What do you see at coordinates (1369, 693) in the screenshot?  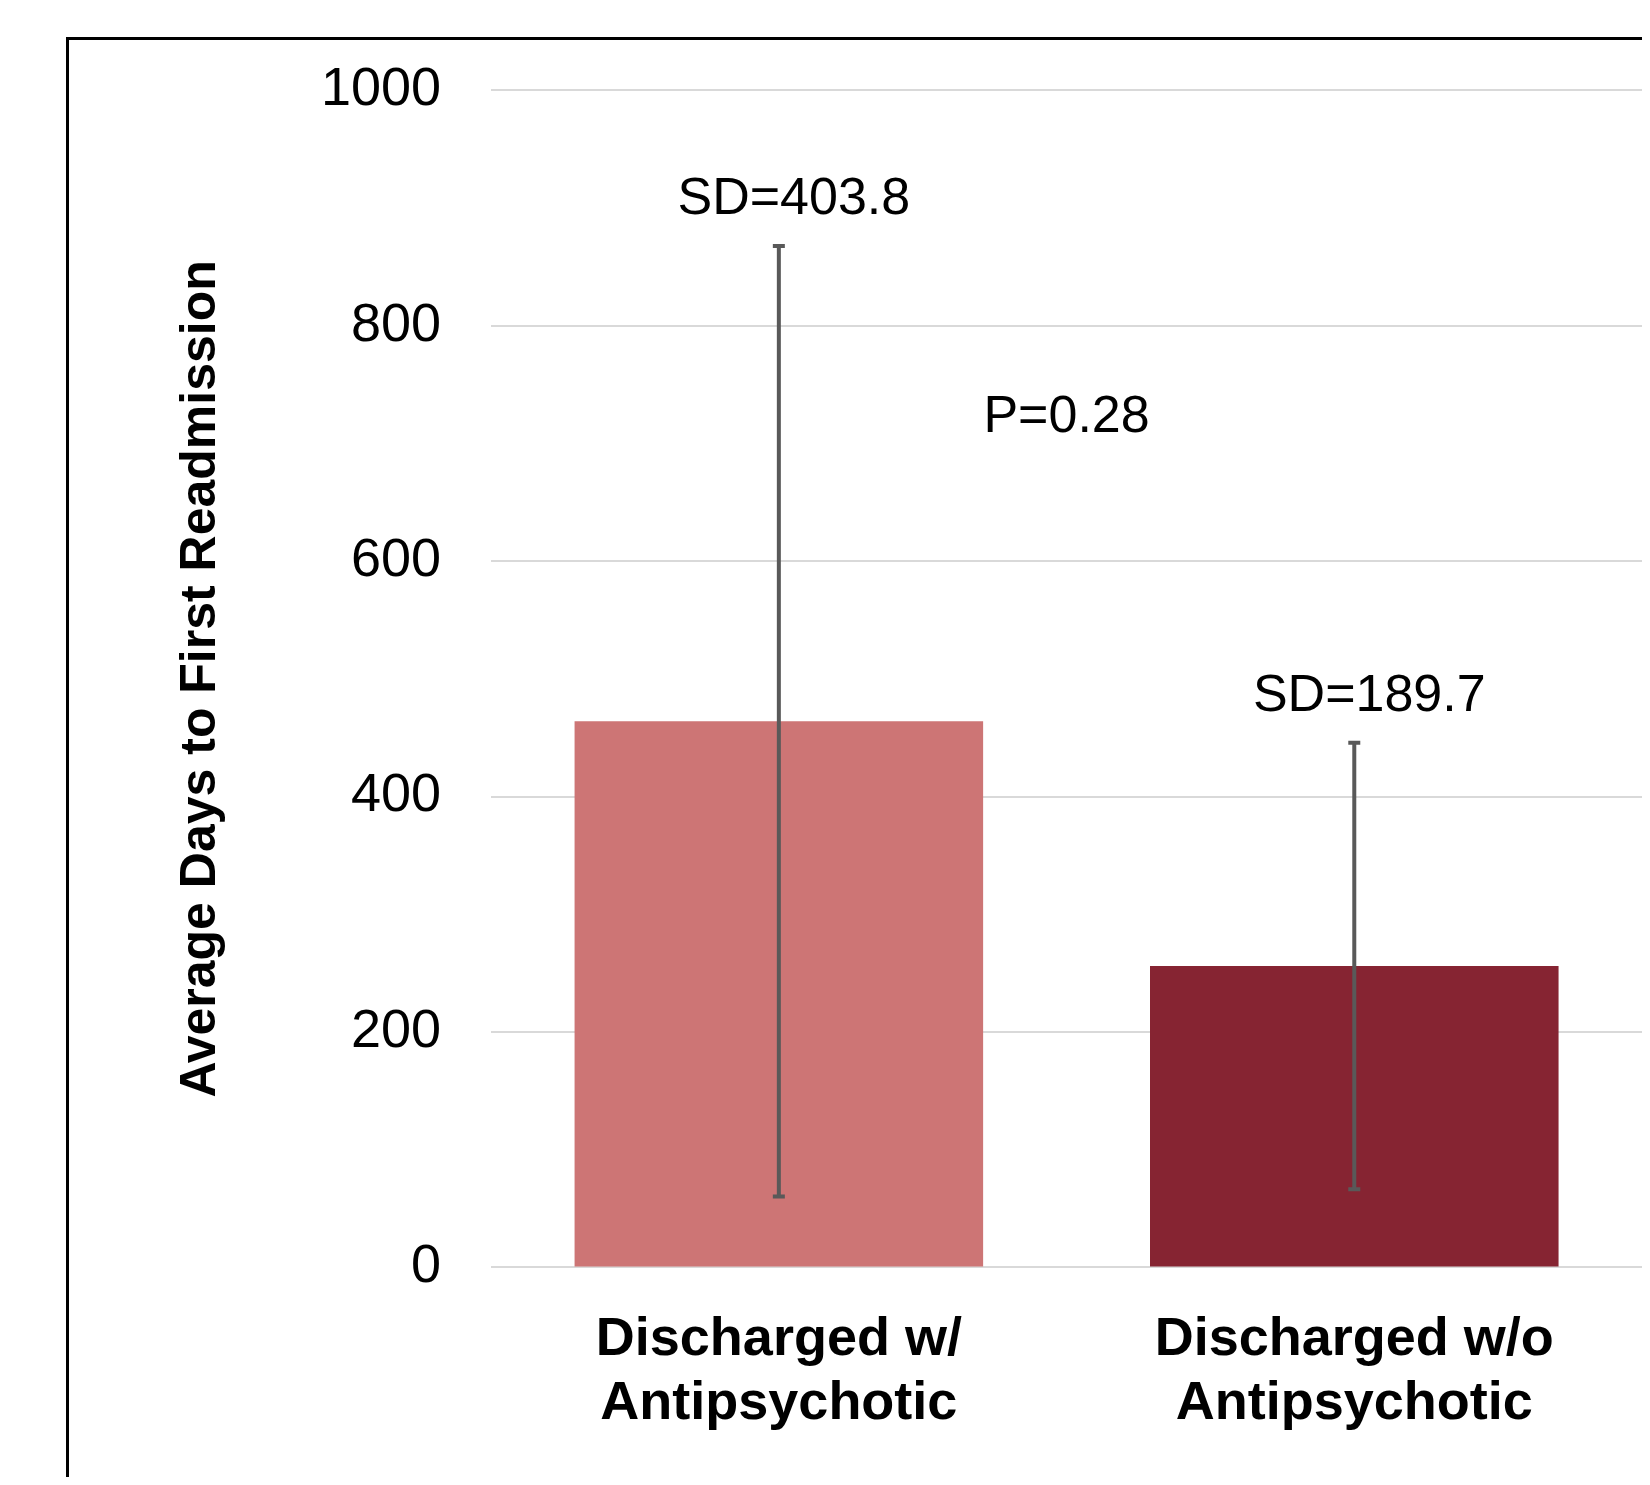 I see `annotation: SD=189.7` at bounding box center [1369, 693].